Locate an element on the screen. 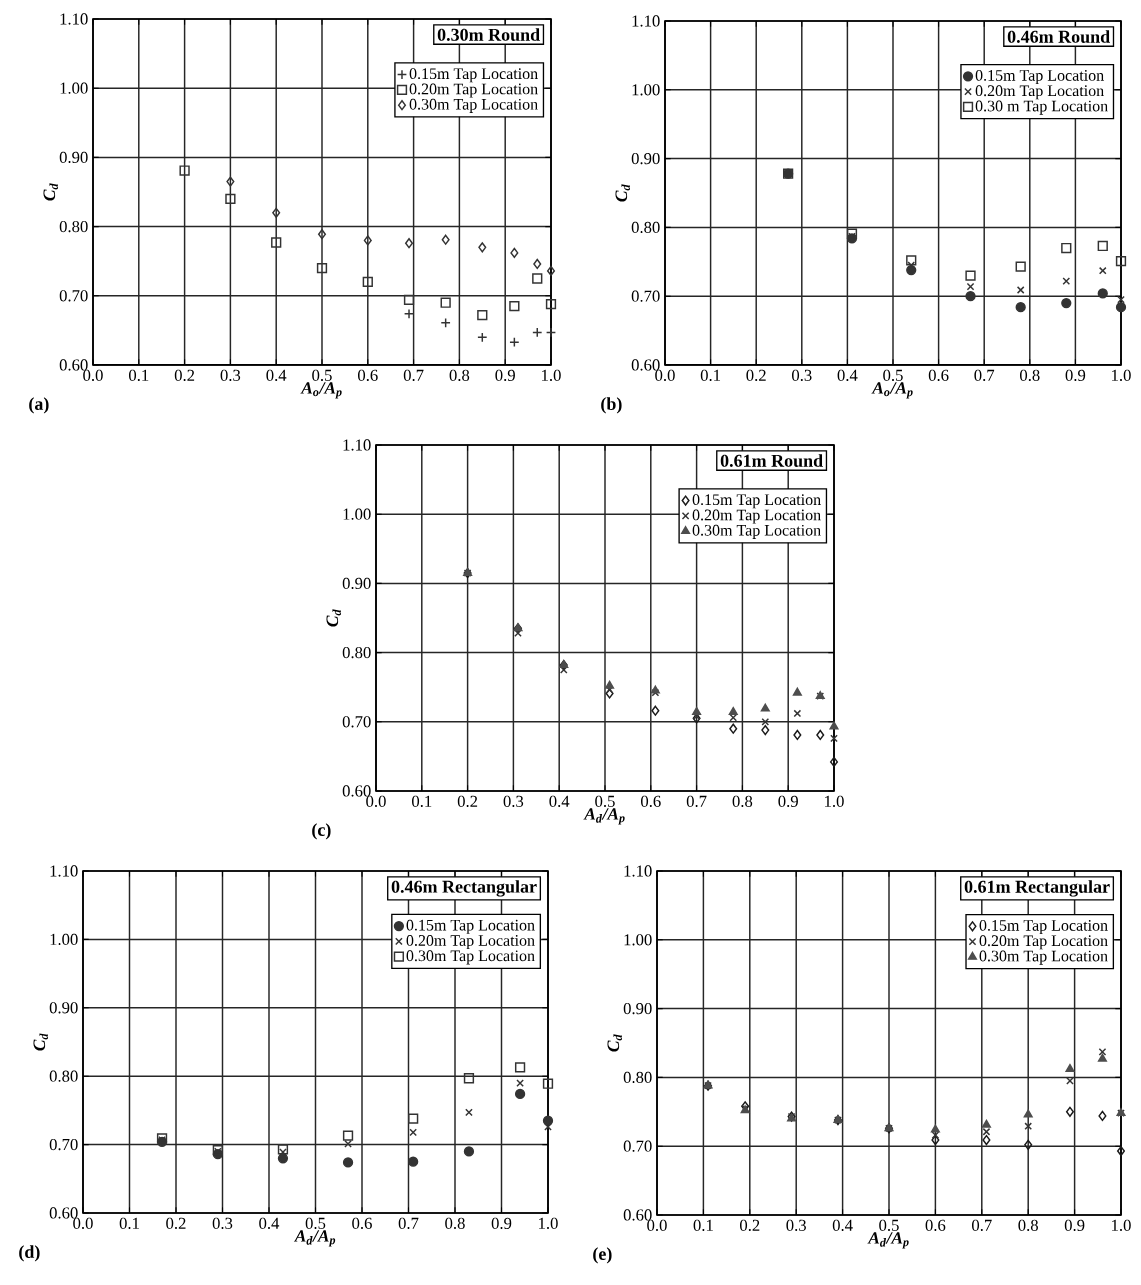 The image size is (1141, 1285). chart-title: 0.46m Round is located at coordinates (1058, 36).